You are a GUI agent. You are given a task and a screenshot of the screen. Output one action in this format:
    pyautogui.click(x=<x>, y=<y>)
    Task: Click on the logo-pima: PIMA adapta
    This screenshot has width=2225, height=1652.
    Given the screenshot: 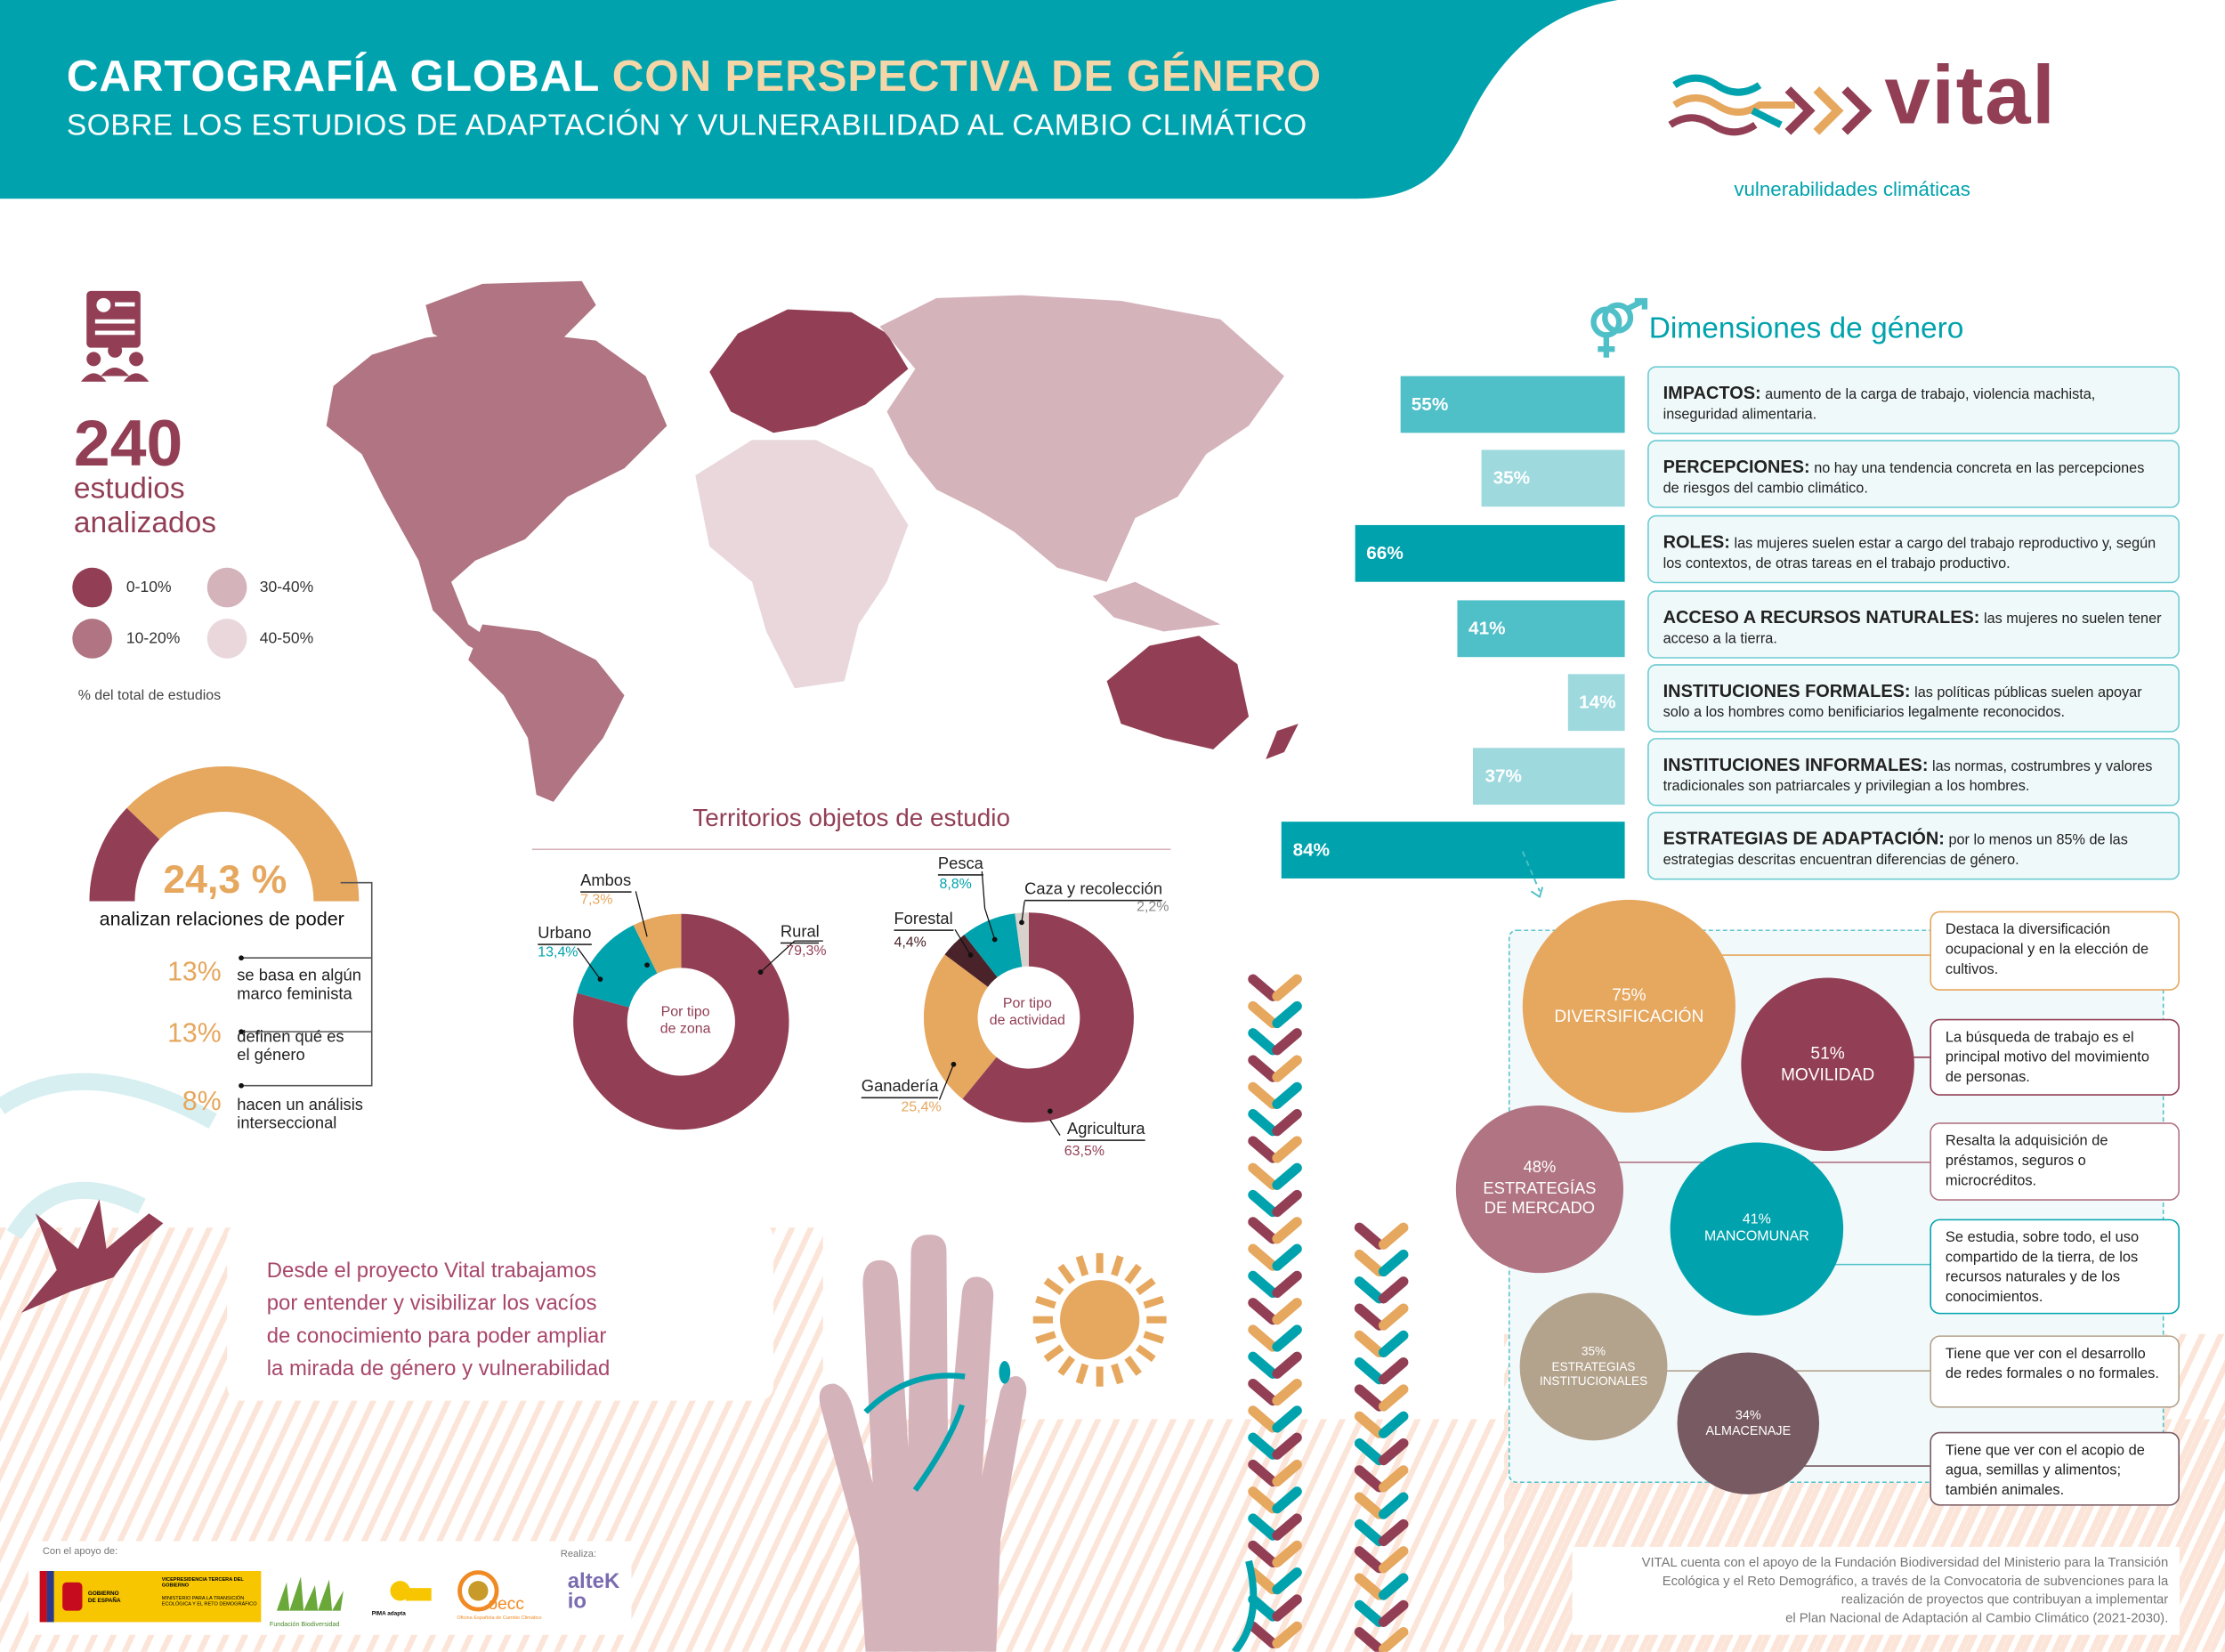 What is the action you would take?
    pyautogui.click(x=403, y=1598)
    